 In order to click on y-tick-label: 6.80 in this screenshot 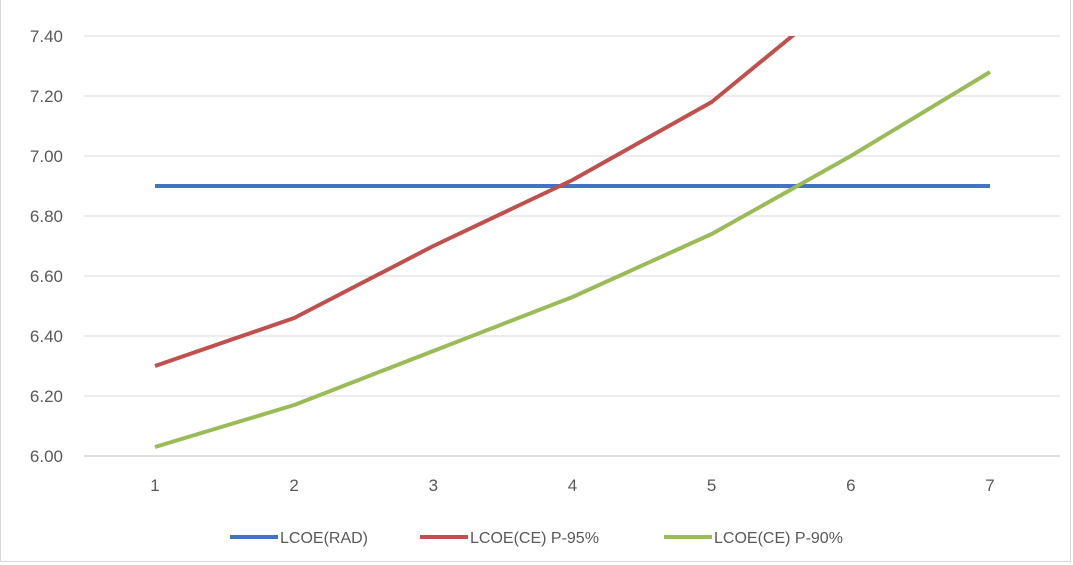, I will do `click(46, 216)`.